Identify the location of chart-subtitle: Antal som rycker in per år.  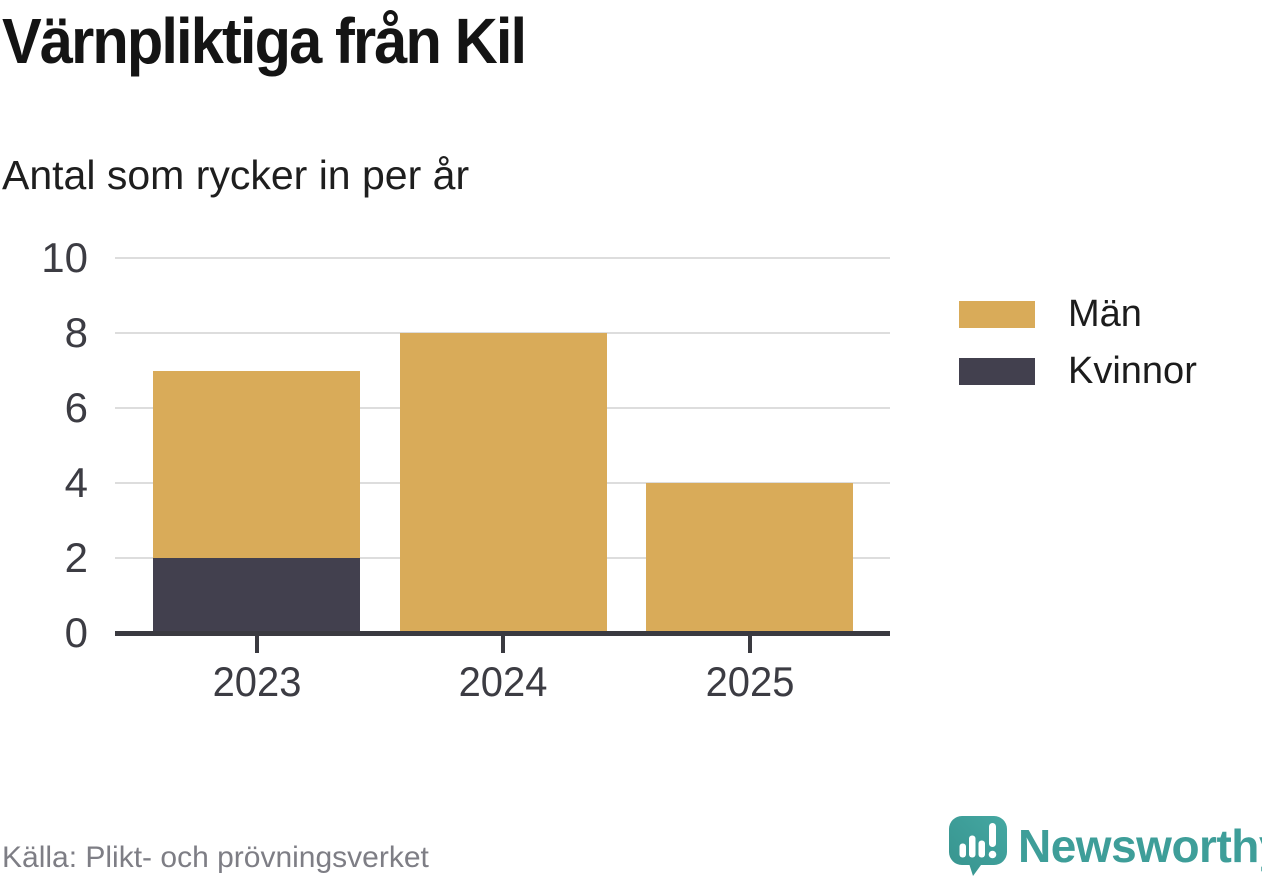
(236, 175).